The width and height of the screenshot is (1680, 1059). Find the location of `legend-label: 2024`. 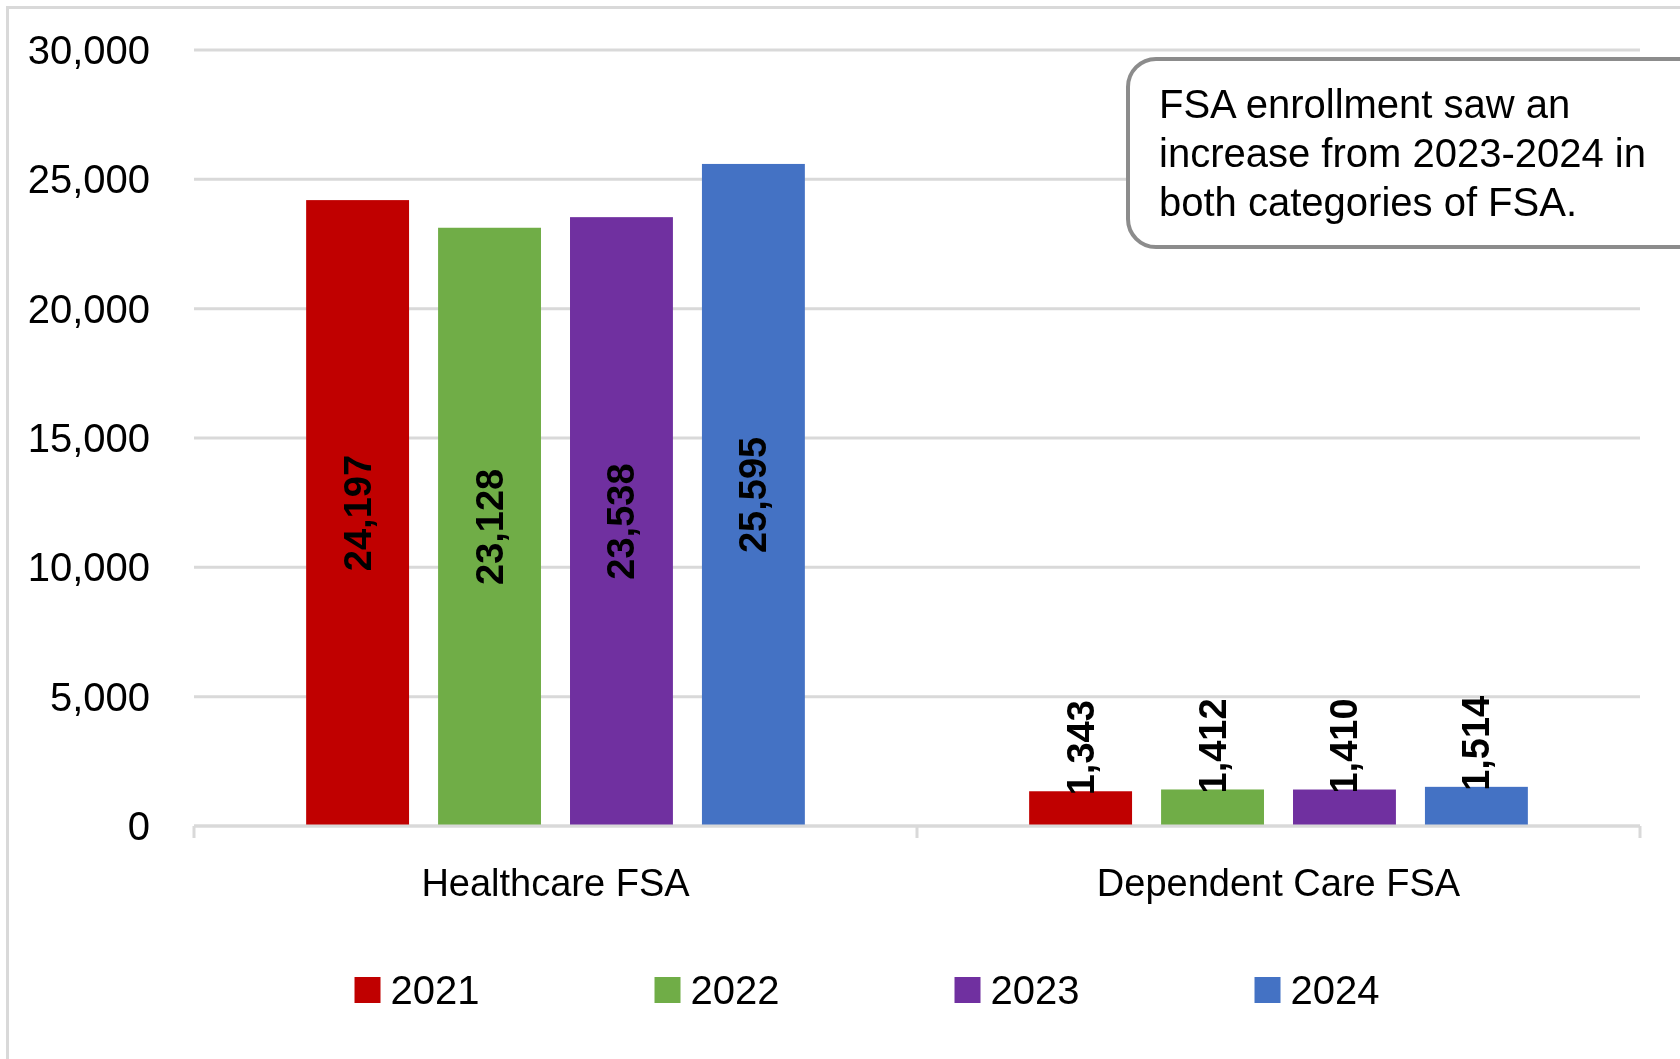

legend-label: 2024 is located at coordinates (1335, 990).